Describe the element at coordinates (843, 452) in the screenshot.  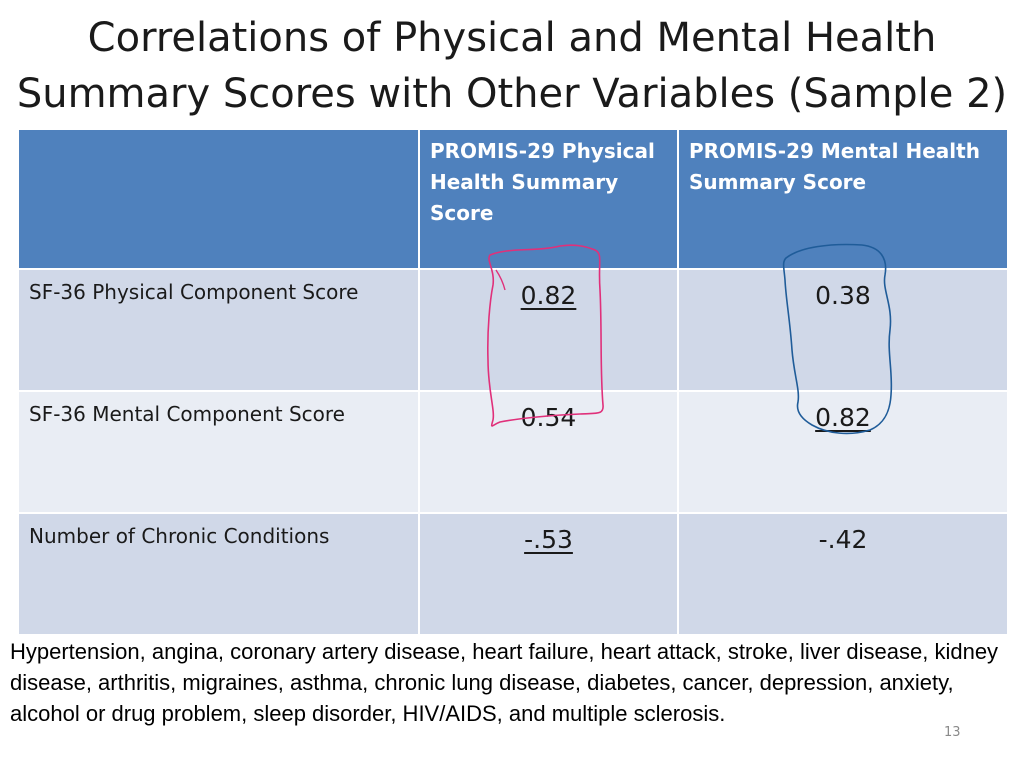
I see `cell-mental: 0.82` at that location.